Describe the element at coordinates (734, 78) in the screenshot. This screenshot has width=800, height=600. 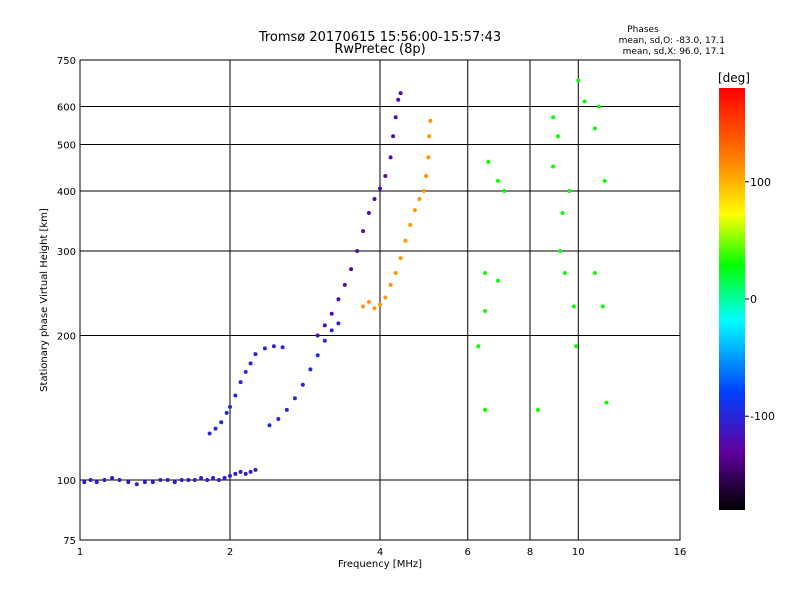
I see `colorbar-label: [deg]` at that location.